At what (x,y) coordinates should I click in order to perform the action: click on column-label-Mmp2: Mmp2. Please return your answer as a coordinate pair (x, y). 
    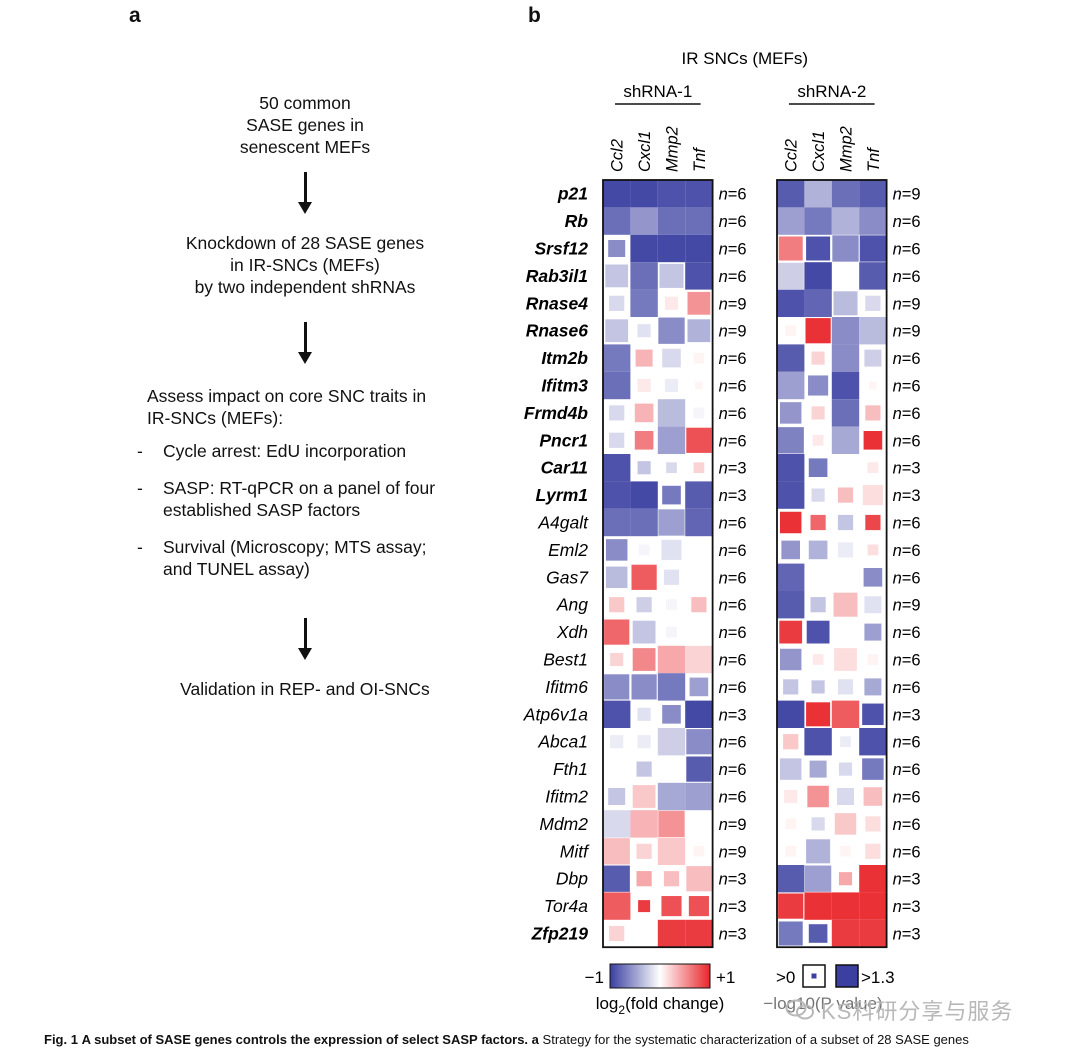
    Looking at the image, I should click on (847, 149).